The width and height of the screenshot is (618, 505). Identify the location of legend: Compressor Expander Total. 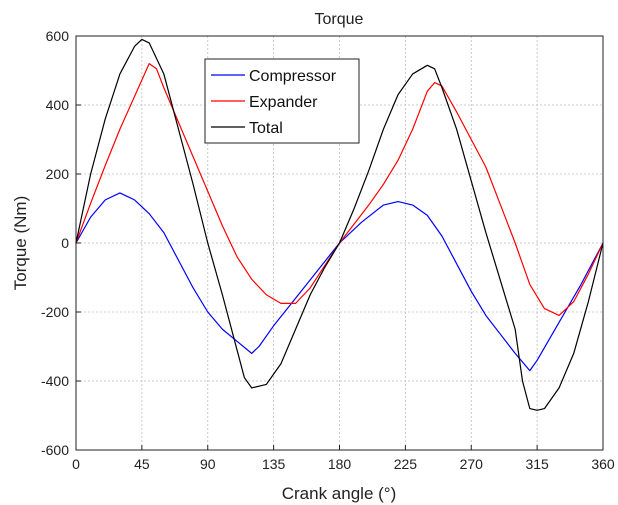
(282, 101).